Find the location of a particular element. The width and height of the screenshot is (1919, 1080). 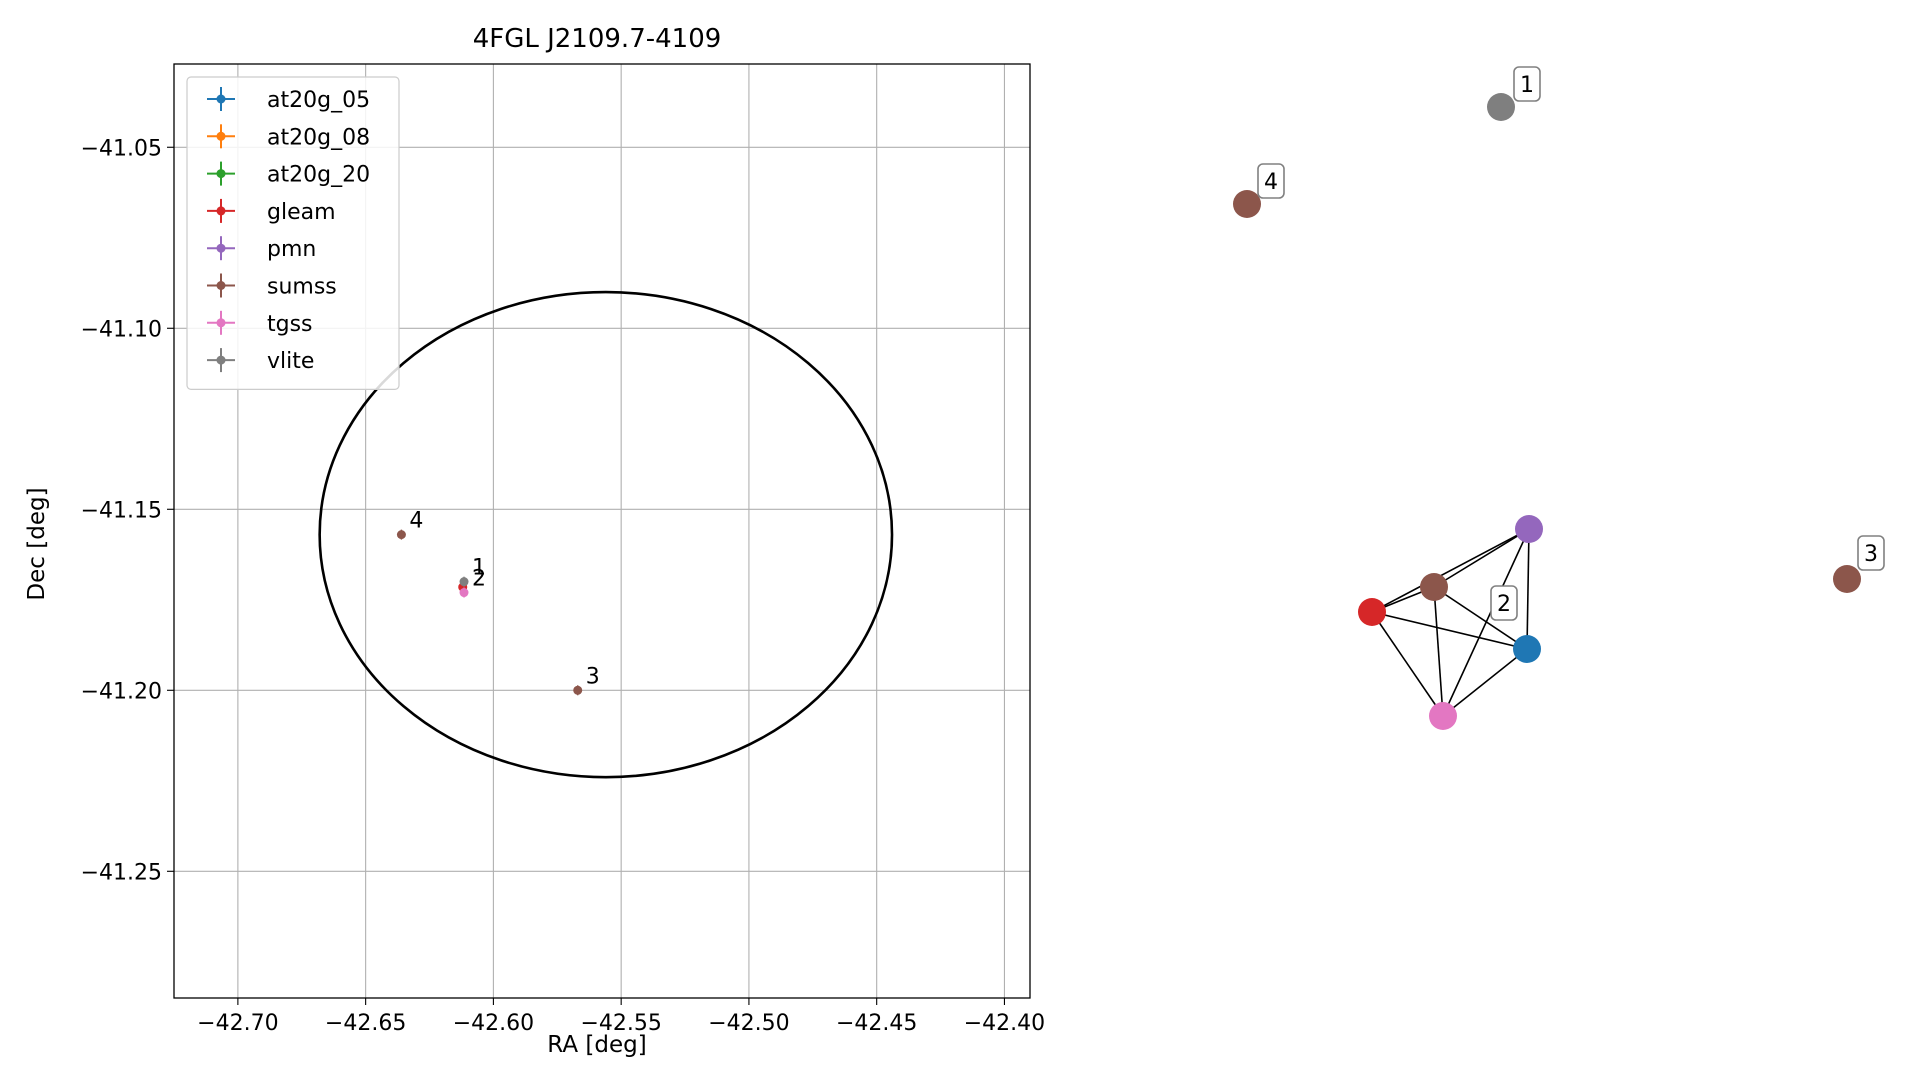

node-tgss is located at coordinates (1443, 716).